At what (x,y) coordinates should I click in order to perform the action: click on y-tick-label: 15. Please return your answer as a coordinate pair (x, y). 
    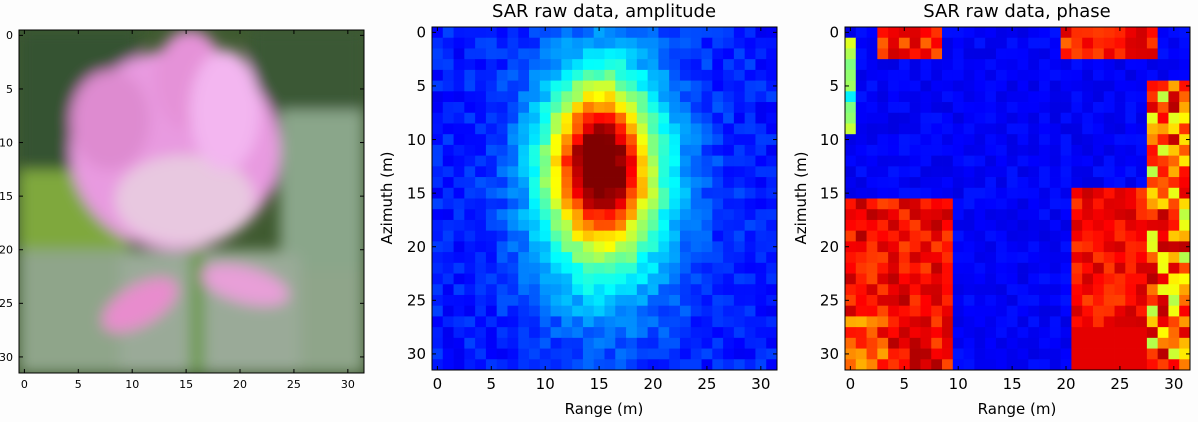
    Looking at the image, I should click on (416, 193).